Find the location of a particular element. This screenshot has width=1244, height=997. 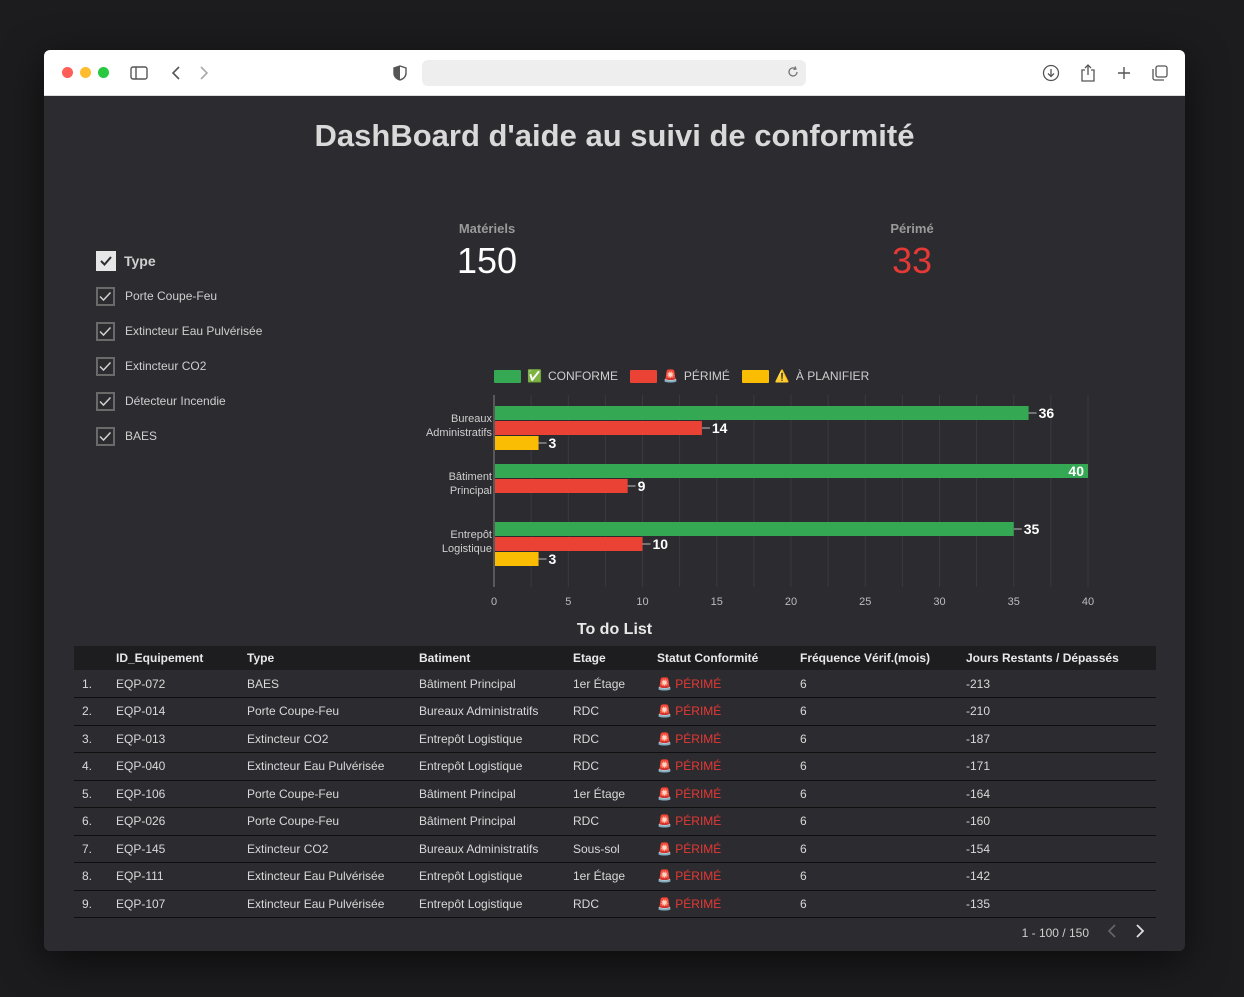

legend-item: 🚨 PÉRIMÉ is located at coordinates (679, 376).